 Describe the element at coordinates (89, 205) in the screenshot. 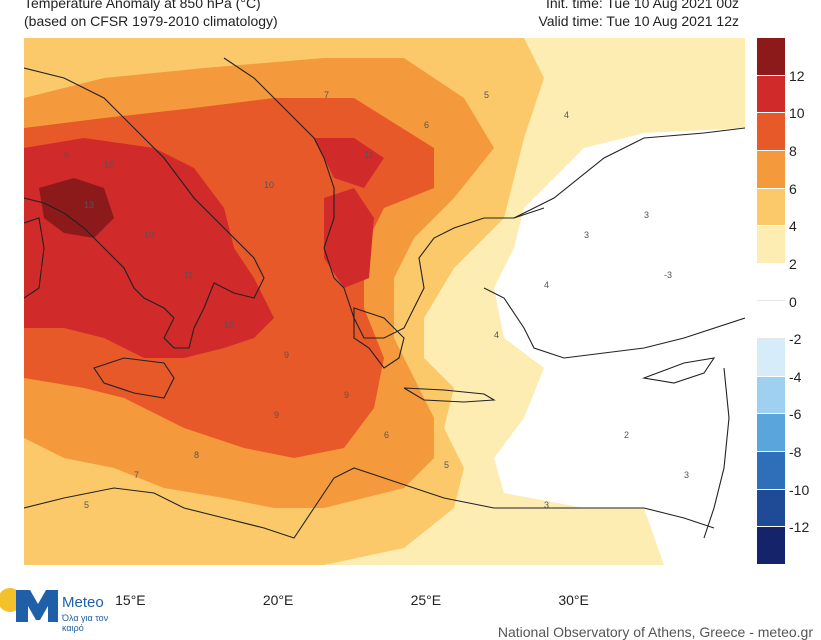

I see `svg-text: 13` at that location.